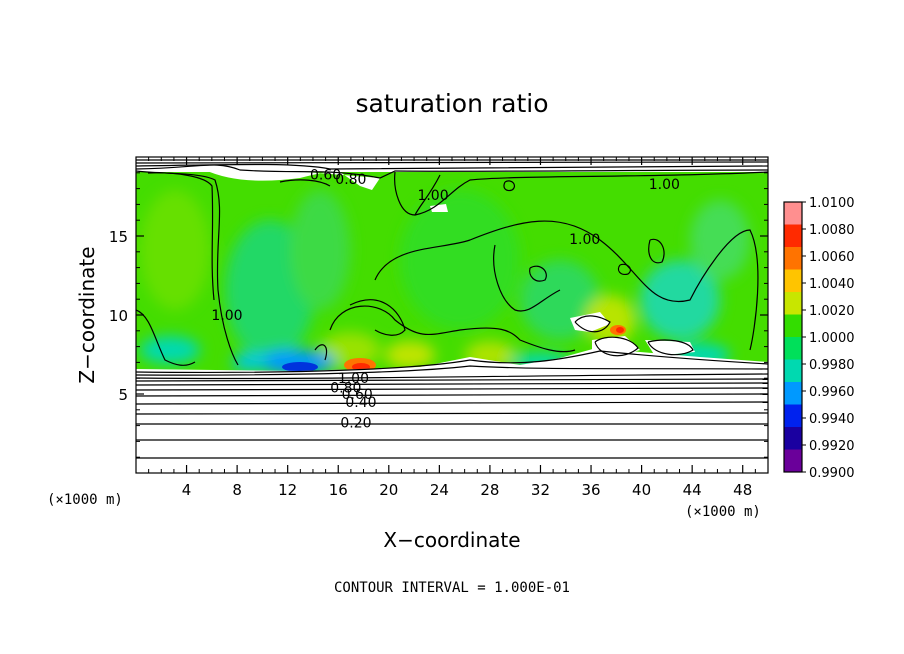  Describe the element at coordinates (832, 338) in the screenshot. I see `colorbar-tick-label: 1.0000` at that location.